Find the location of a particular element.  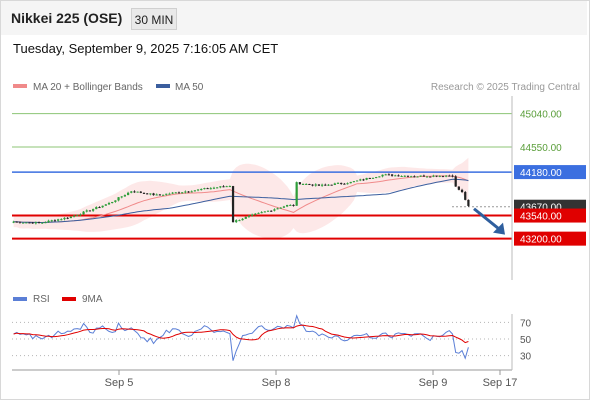

support-label-5: 43200.00 is located at coordinates (541, 240).